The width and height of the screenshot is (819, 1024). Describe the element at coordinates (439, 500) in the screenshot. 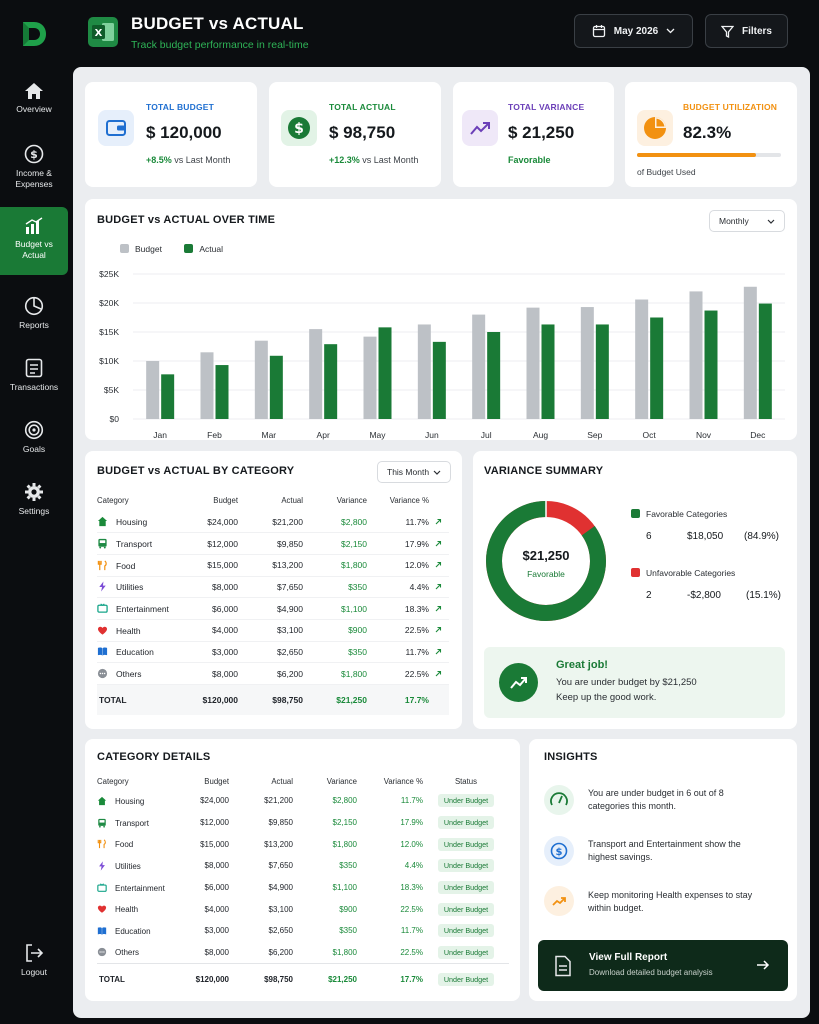

I see `col-spacer` at that location.